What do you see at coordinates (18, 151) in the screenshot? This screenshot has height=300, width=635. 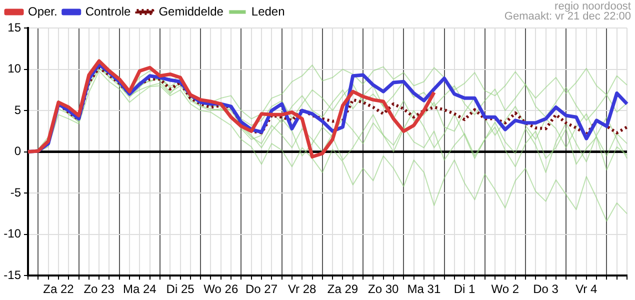 I see `y-tick-label: 0` at bounding box center [18, 151].